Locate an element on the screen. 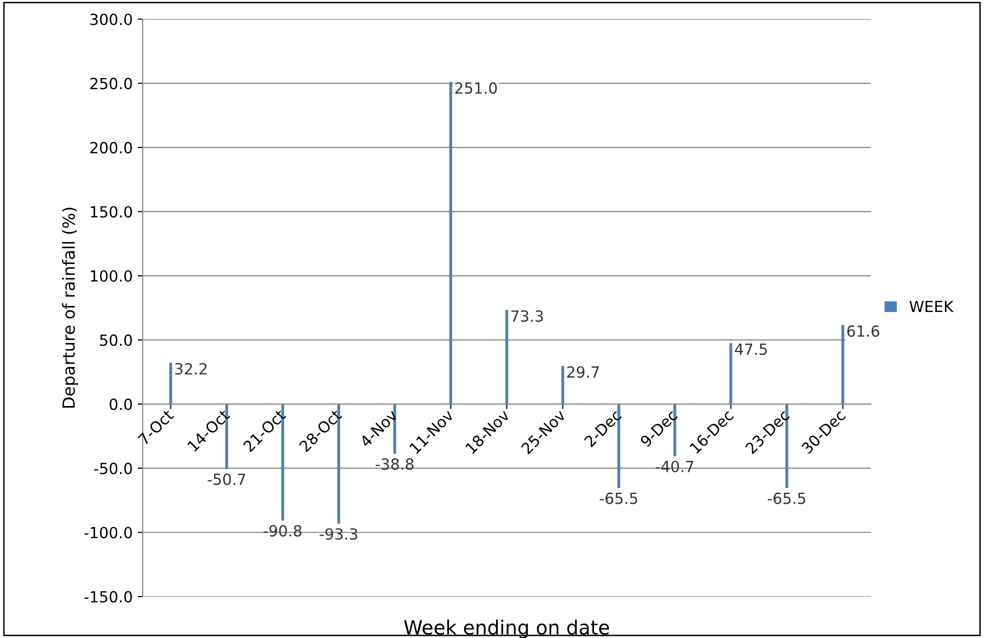  text: 29.7 is located at coordinates (583, 372).